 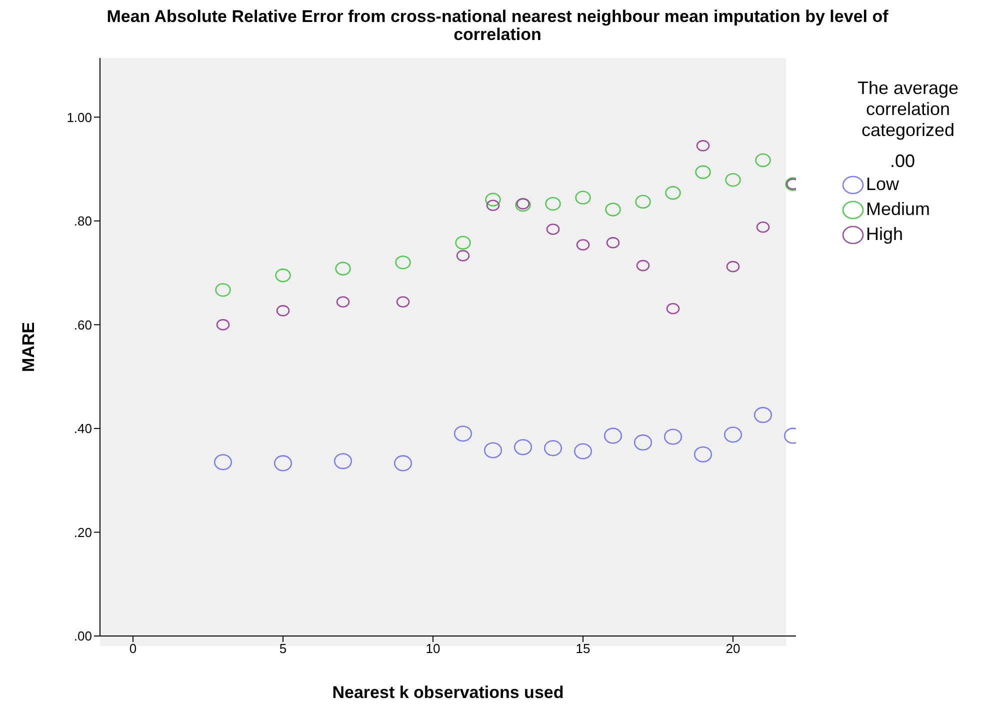 What do you see at coordinates (448, 692) in the screenshot?
I see `x-axis-title: Nearest k observations used` at bounding box center [448, 692].